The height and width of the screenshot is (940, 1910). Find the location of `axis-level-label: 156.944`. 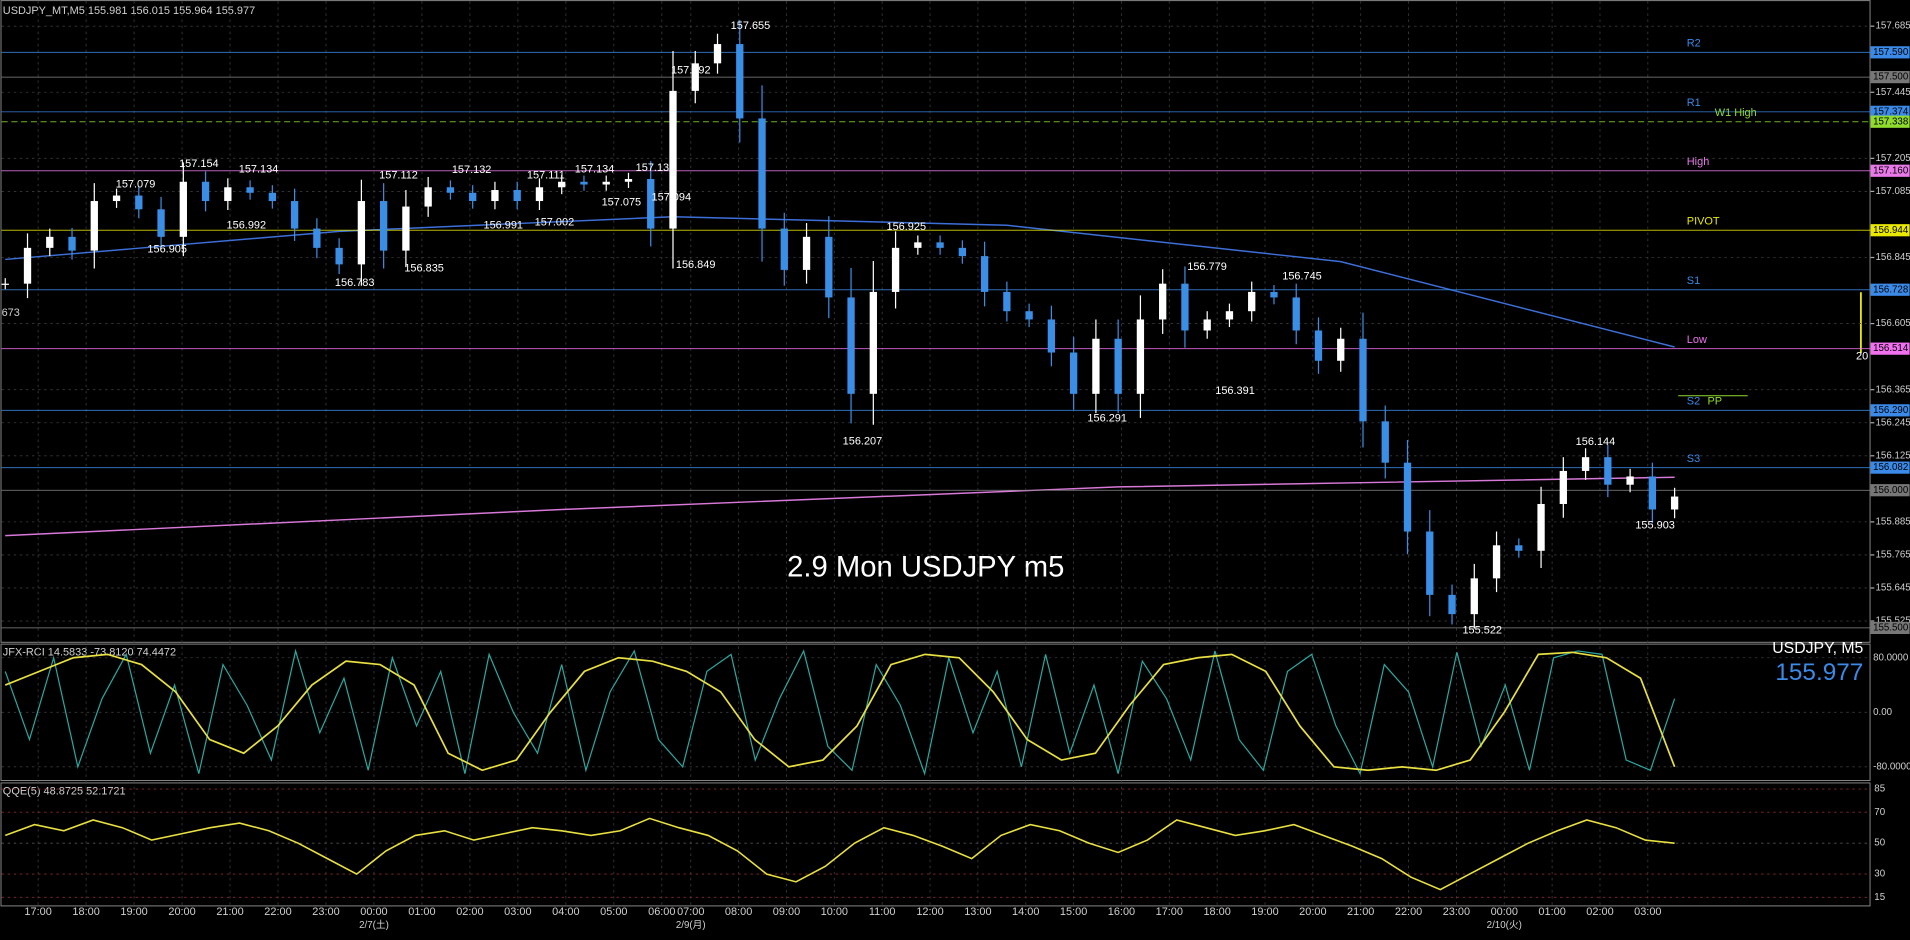

axis-level-label: 156.944 is located at coordinates (1891, 230).